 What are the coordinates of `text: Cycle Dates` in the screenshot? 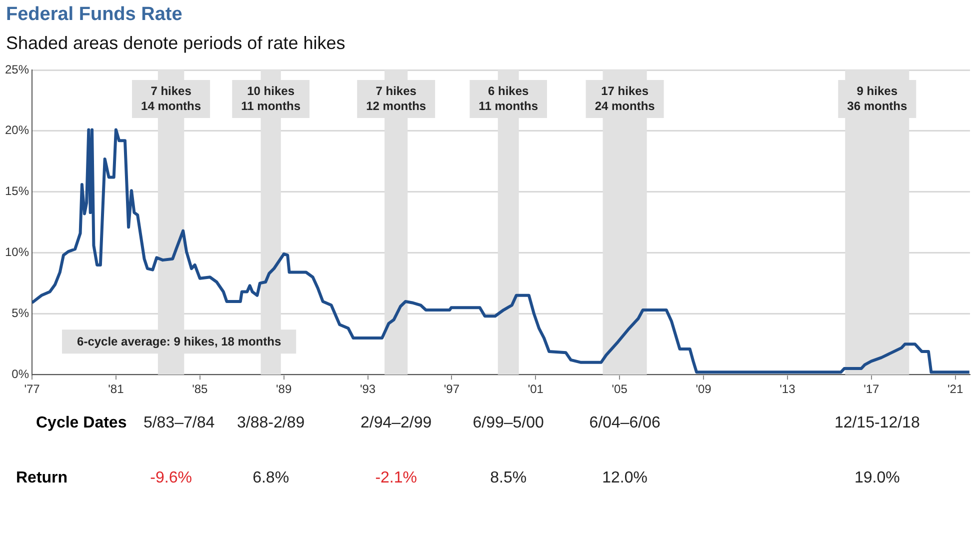 It's located at (81, 423).